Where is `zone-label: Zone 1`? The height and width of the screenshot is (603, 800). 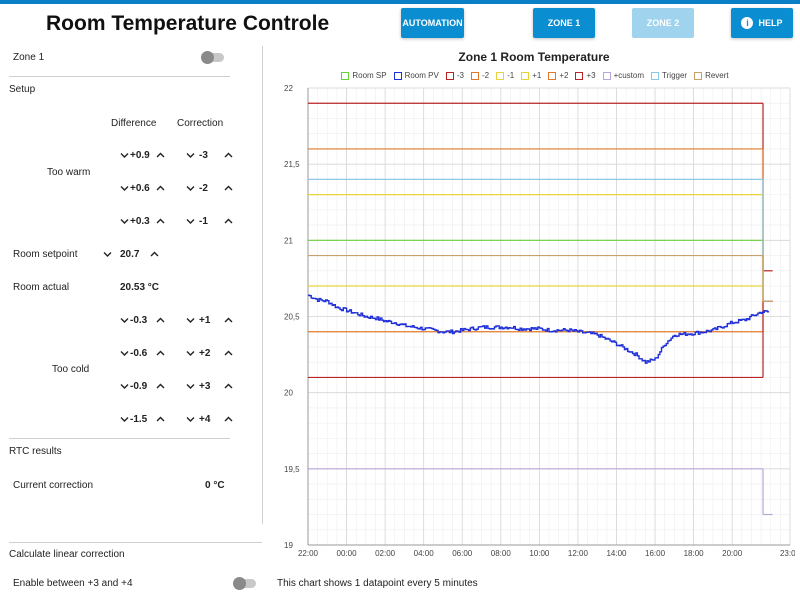 zone-label: Zone 1 is located at coordinates (29, 57).